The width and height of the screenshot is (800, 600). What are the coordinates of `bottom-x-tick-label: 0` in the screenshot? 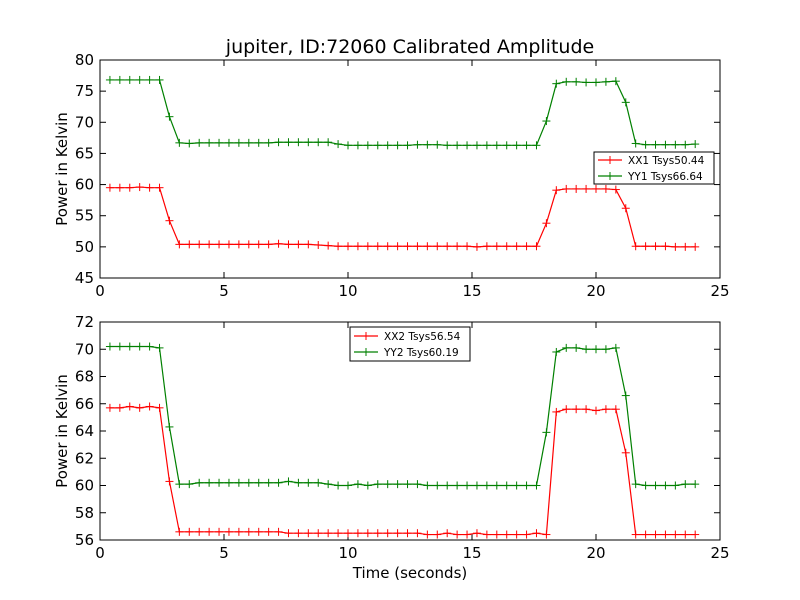 It's located at (100, 553).